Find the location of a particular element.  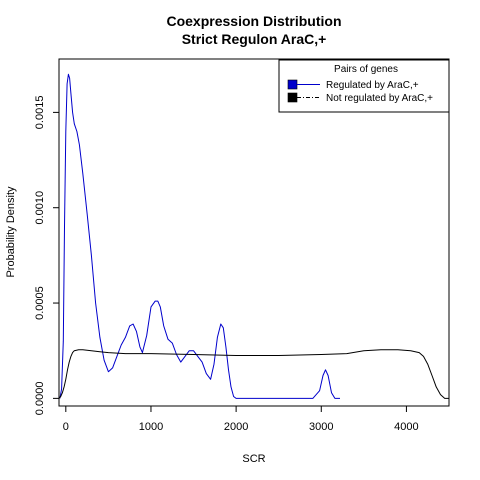

legend-box is located at coordinates (364, 86).